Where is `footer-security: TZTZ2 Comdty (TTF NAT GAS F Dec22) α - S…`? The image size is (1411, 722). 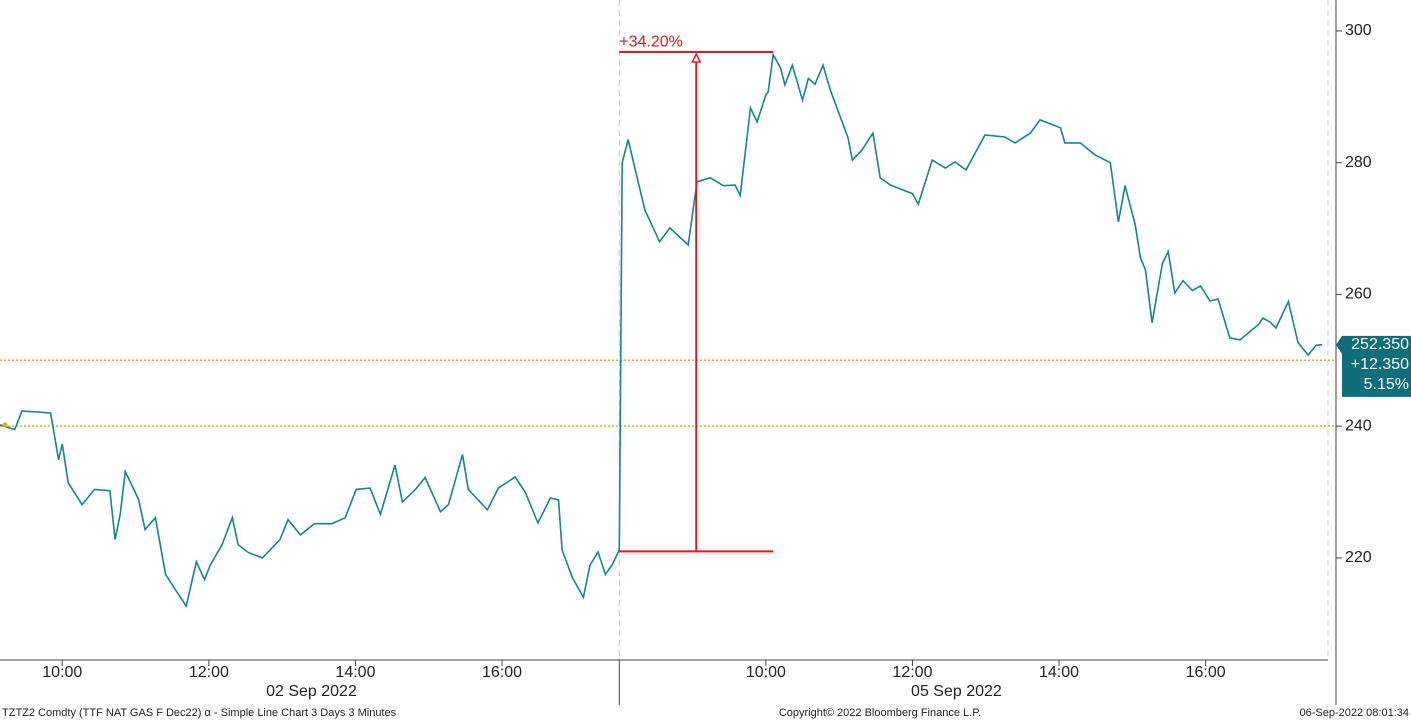 footer-security: TZTZ2 Comdty (TTF NAT GAS F Dec22) α - S… is located at coordinates (199, 713).